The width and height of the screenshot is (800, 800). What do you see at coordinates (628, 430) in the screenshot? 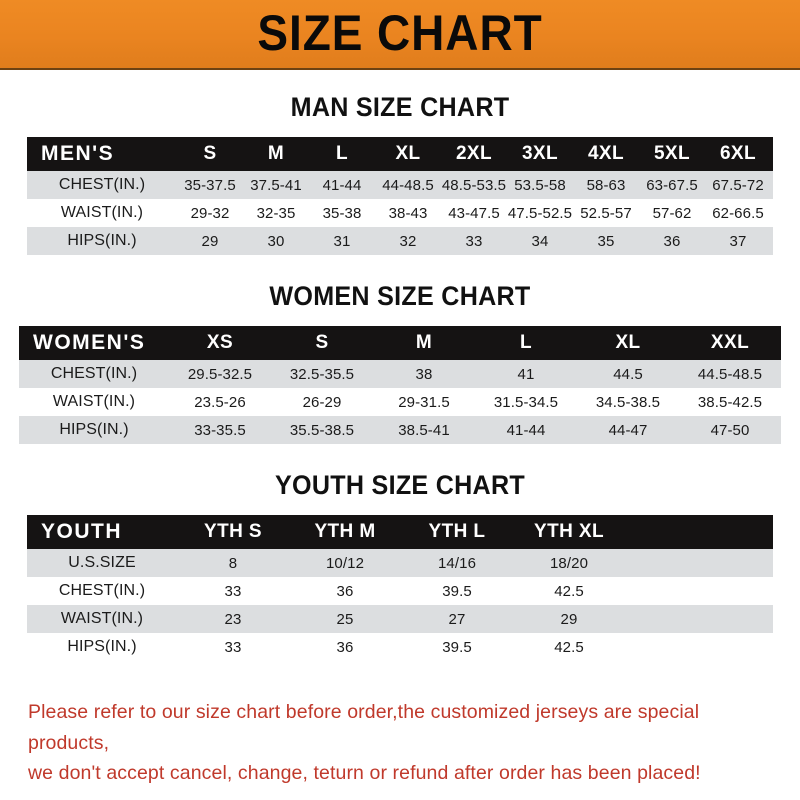
I see `measurement-cell: 44-47` at bounding box center [628, 430].